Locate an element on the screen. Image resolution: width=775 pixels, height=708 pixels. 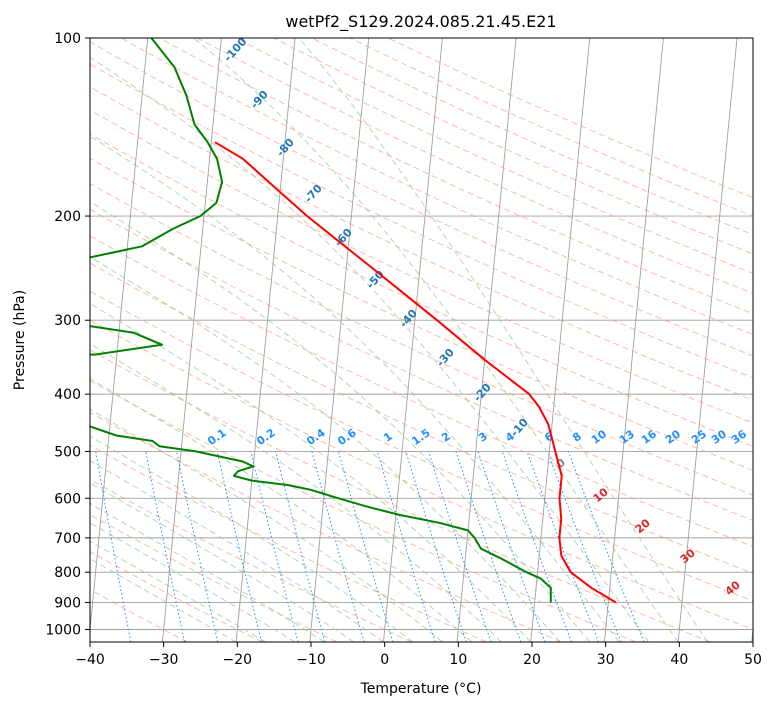
x-axis-label: Temperature (°C) is located at coordinates (421, 689).